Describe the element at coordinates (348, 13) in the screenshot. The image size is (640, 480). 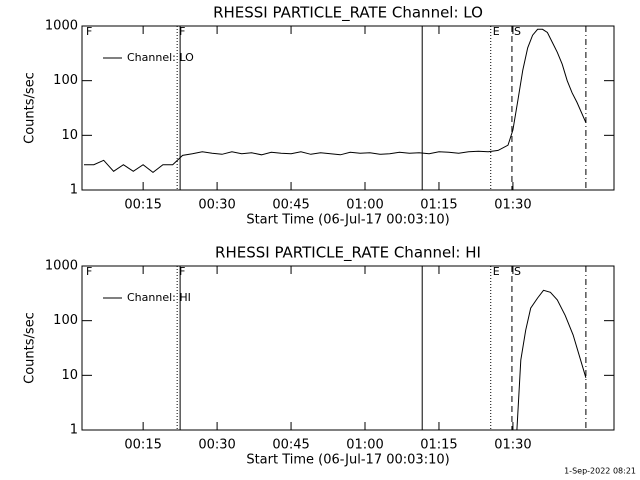
I see `chart-title: RHESSI PARTICLE_RATE Channel: LO` at that location.